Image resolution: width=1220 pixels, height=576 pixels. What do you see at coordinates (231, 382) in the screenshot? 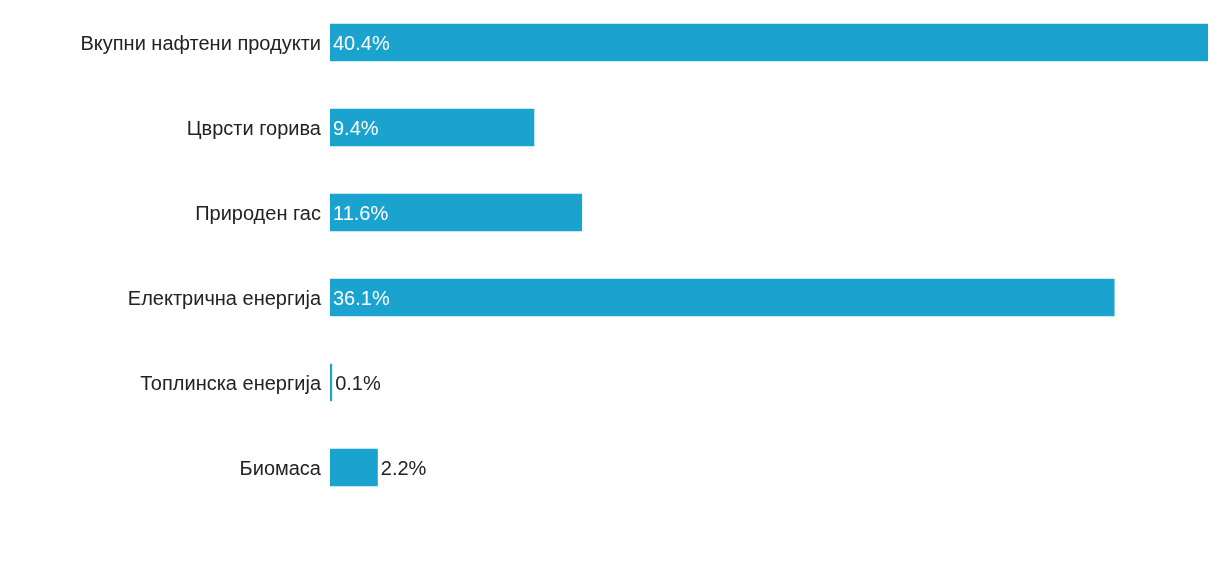
I see `y-tick-label: Топлинска енергија` at bounding box center [231, 382].